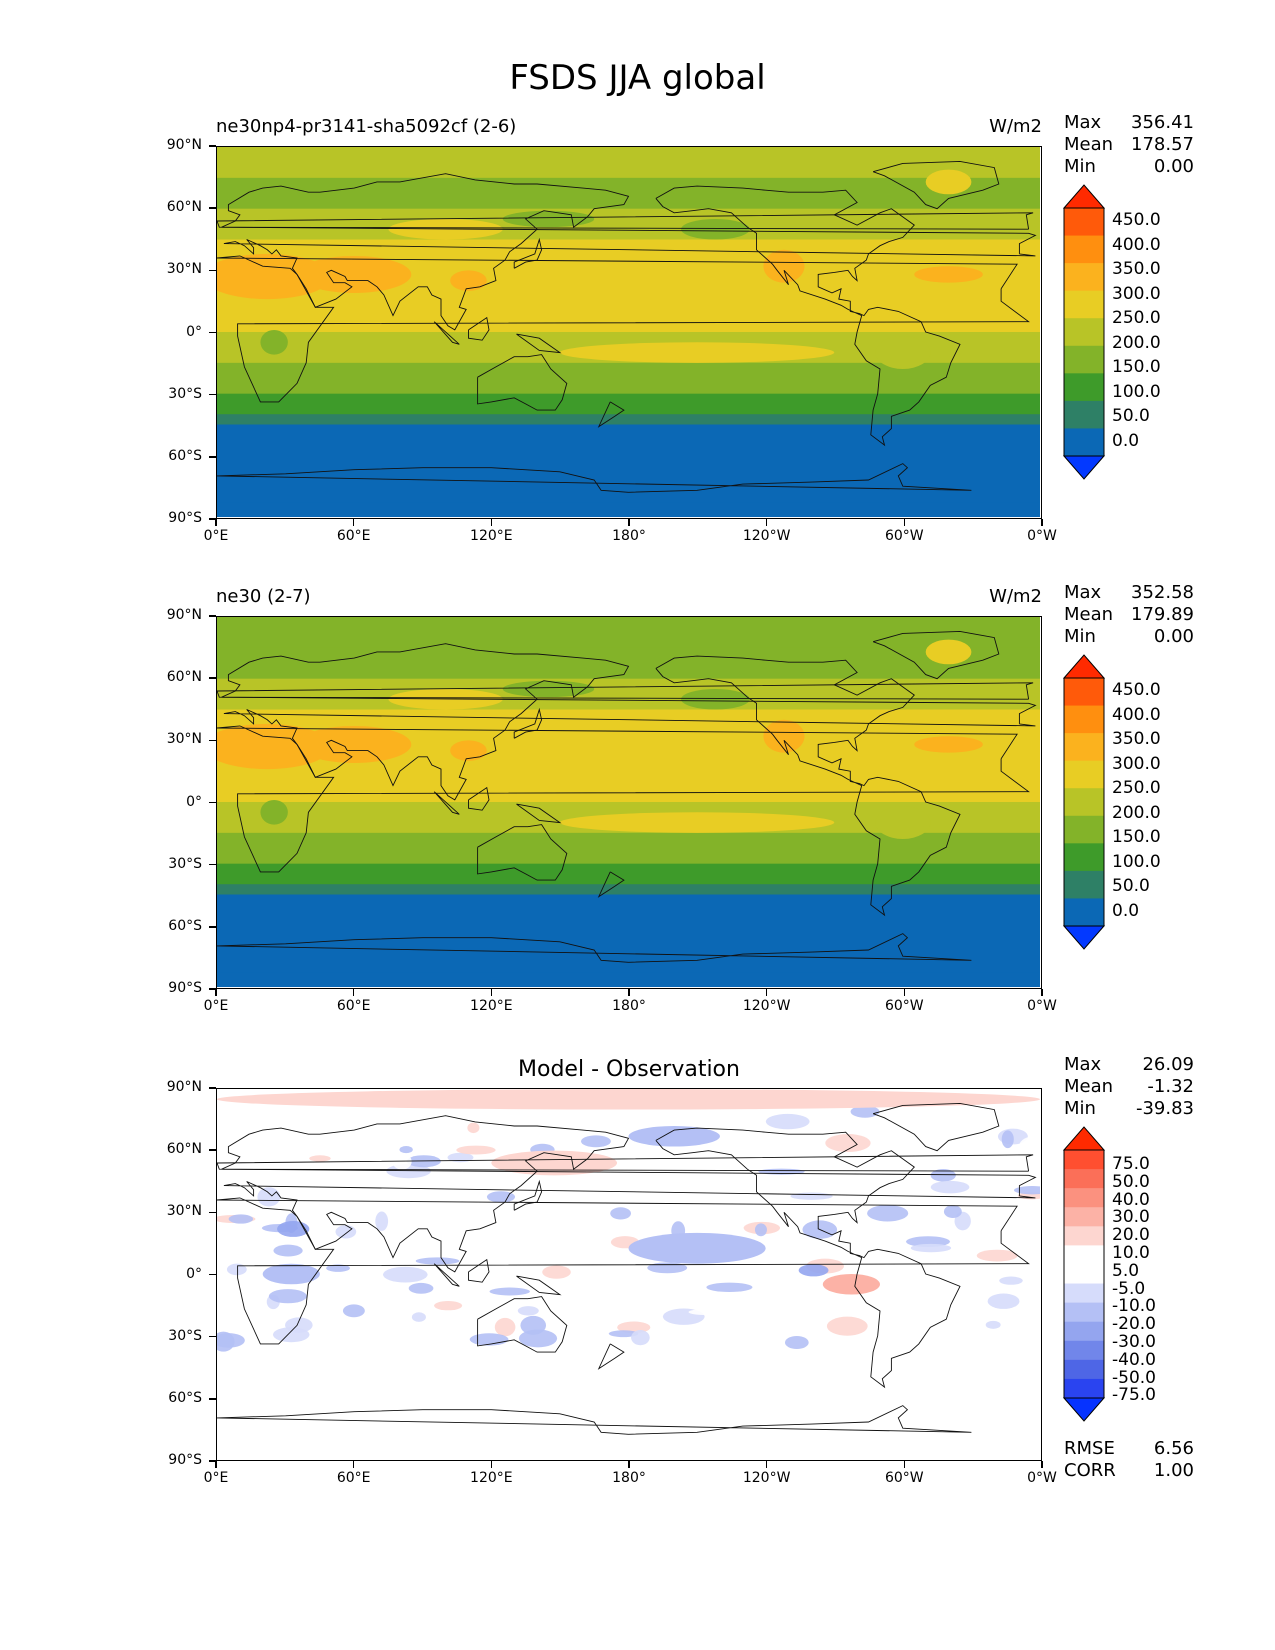  Describe the element at coordinates (637, 78) in the screenshot. I see `figure-title: FSDS JJA global` at that location.